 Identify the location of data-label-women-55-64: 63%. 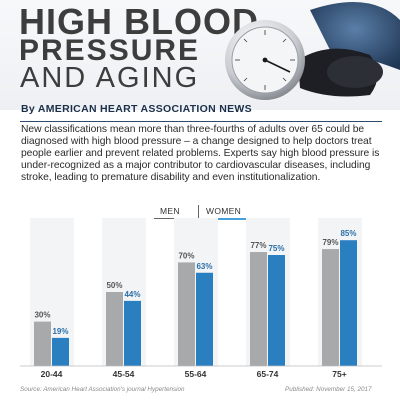
(204, 266).